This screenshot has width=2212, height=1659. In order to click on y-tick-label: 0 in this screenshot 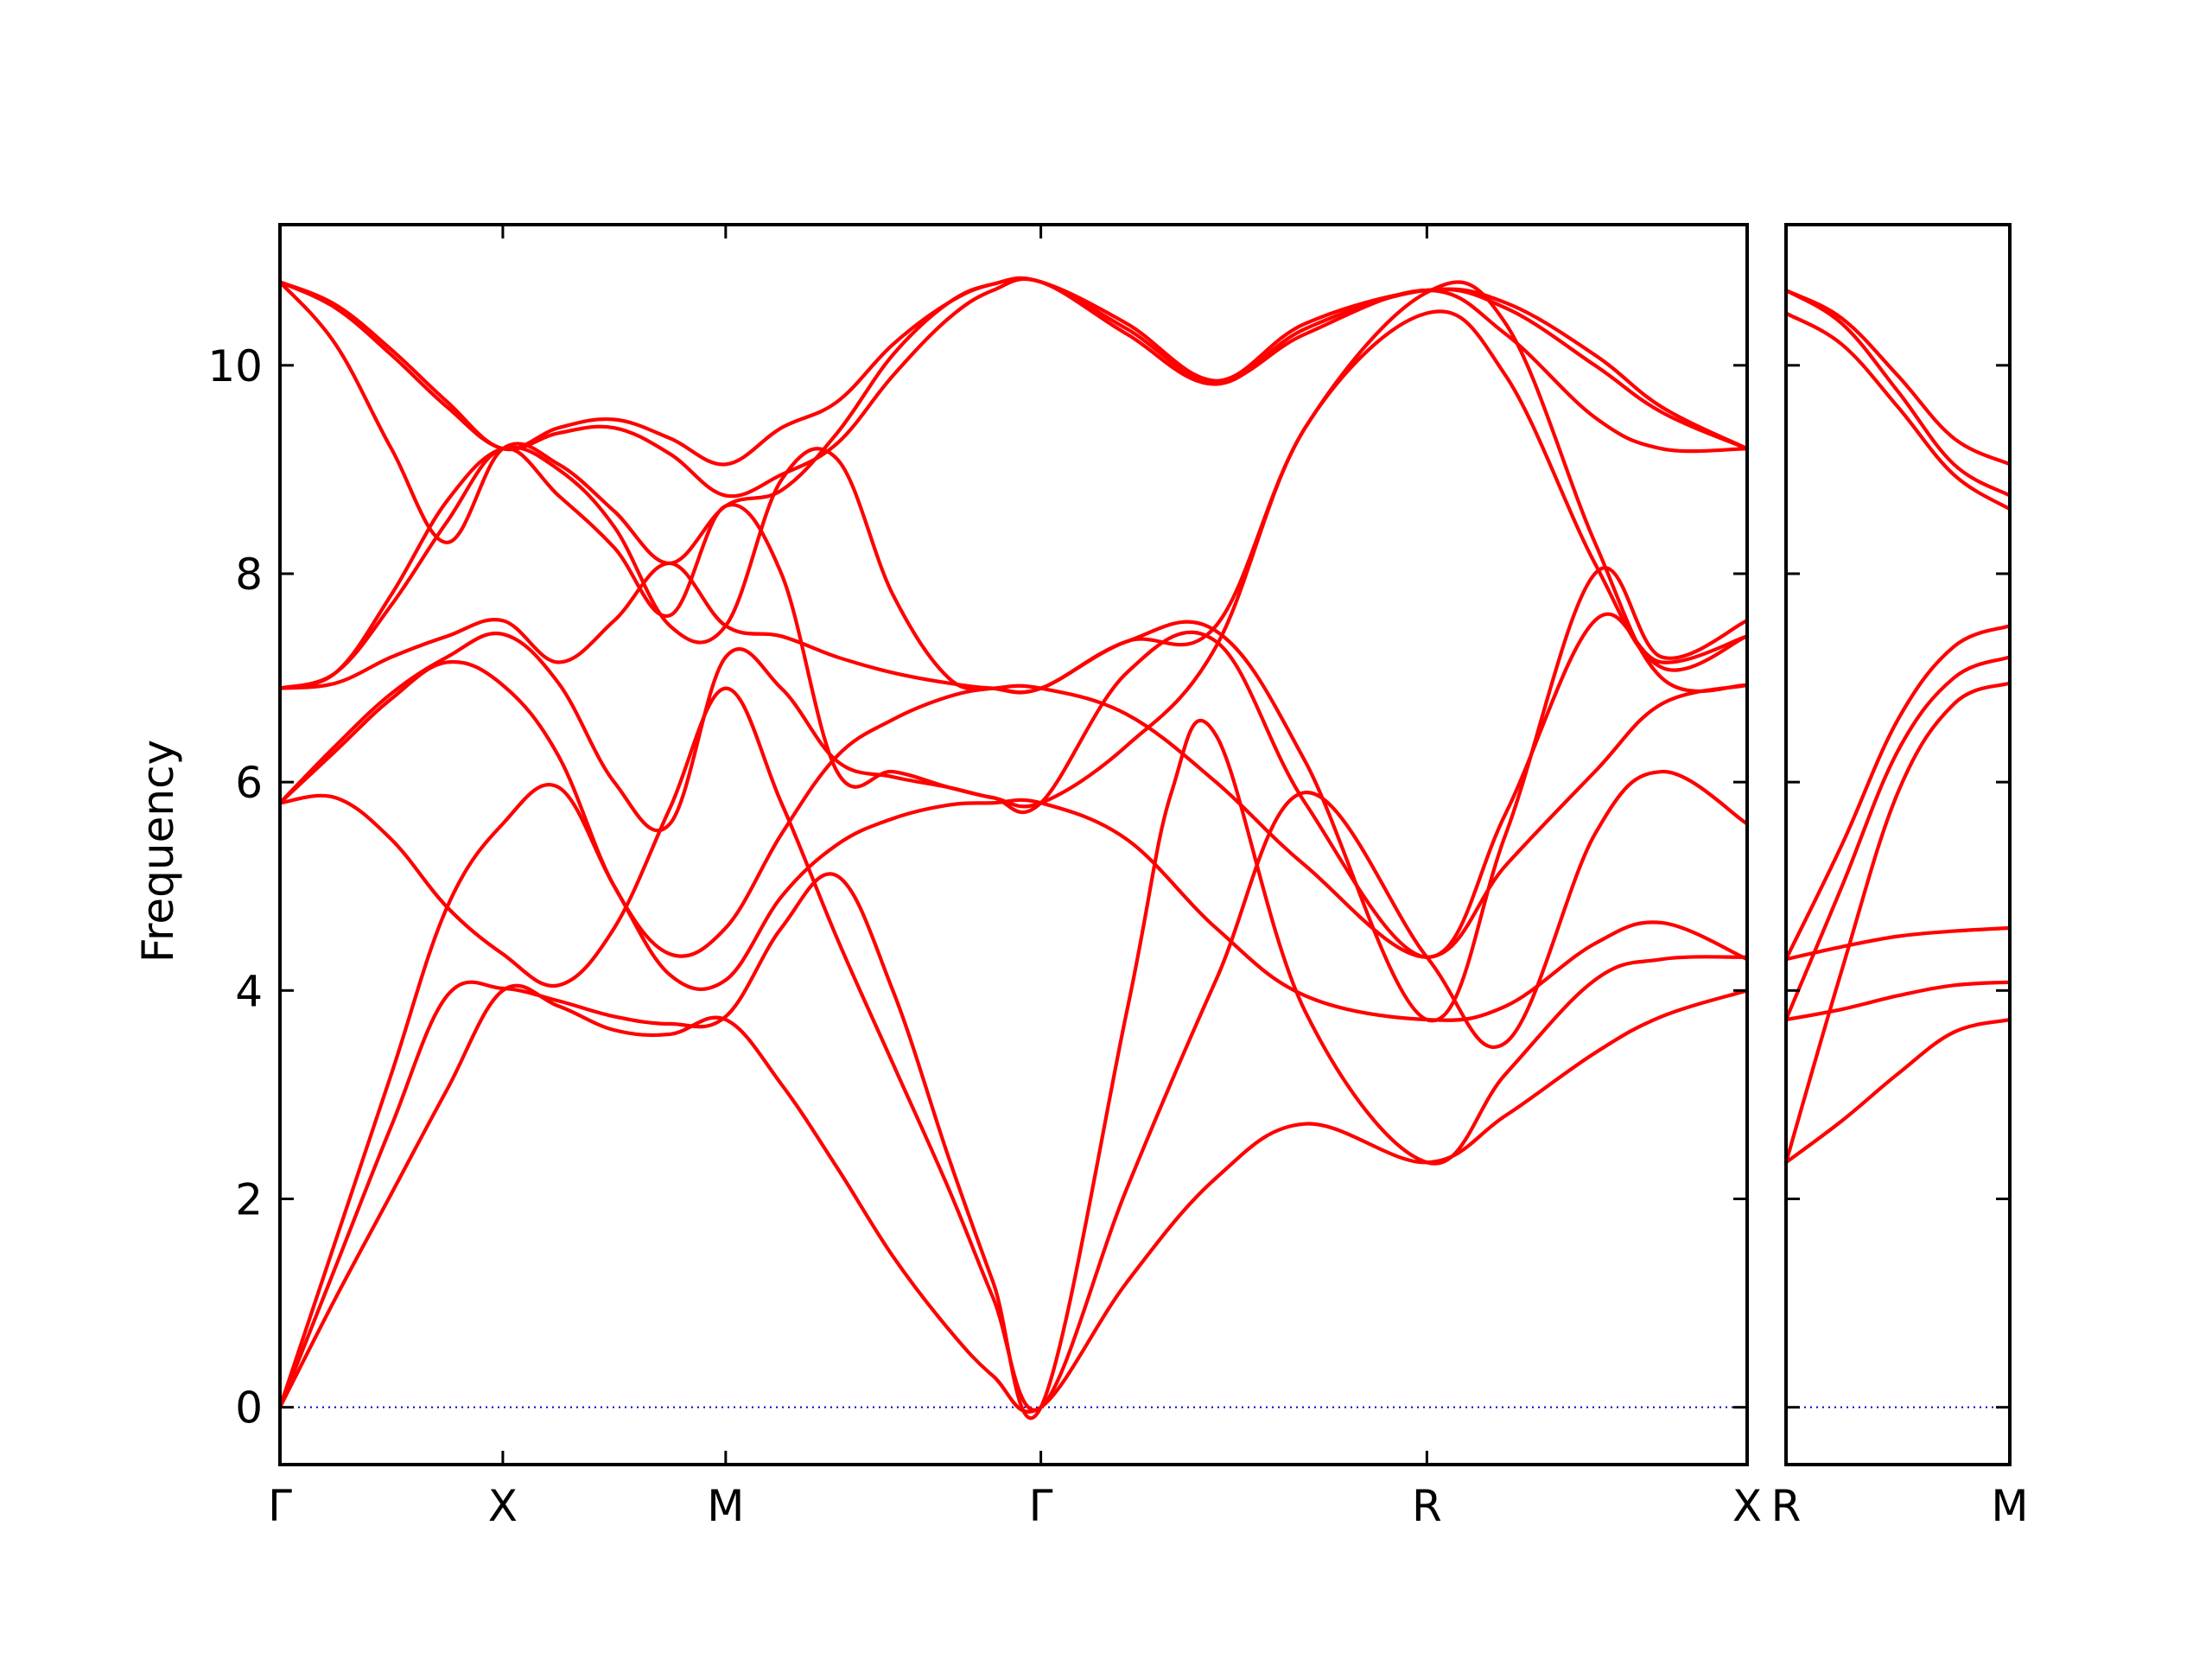, I will do `click(249, 1408)`.